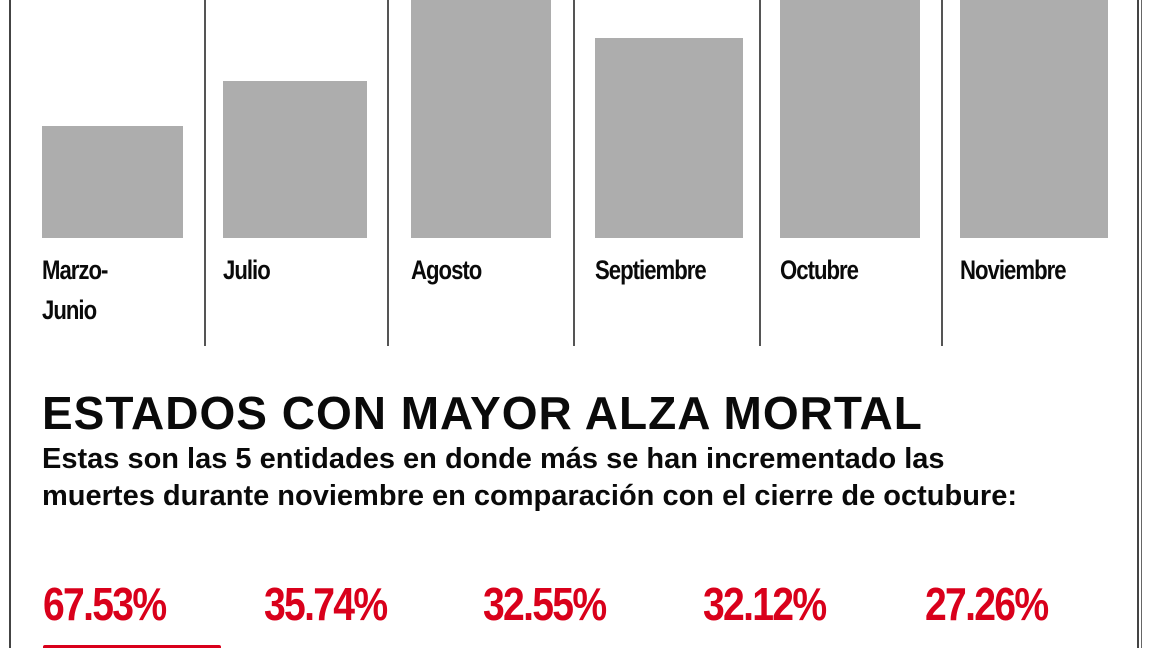 This screenshot has height=648, width=1152. Describe the element at coordinates (651, 270) in the screenshot. I see `bar-label-septiembre: Septiembre` at that location.